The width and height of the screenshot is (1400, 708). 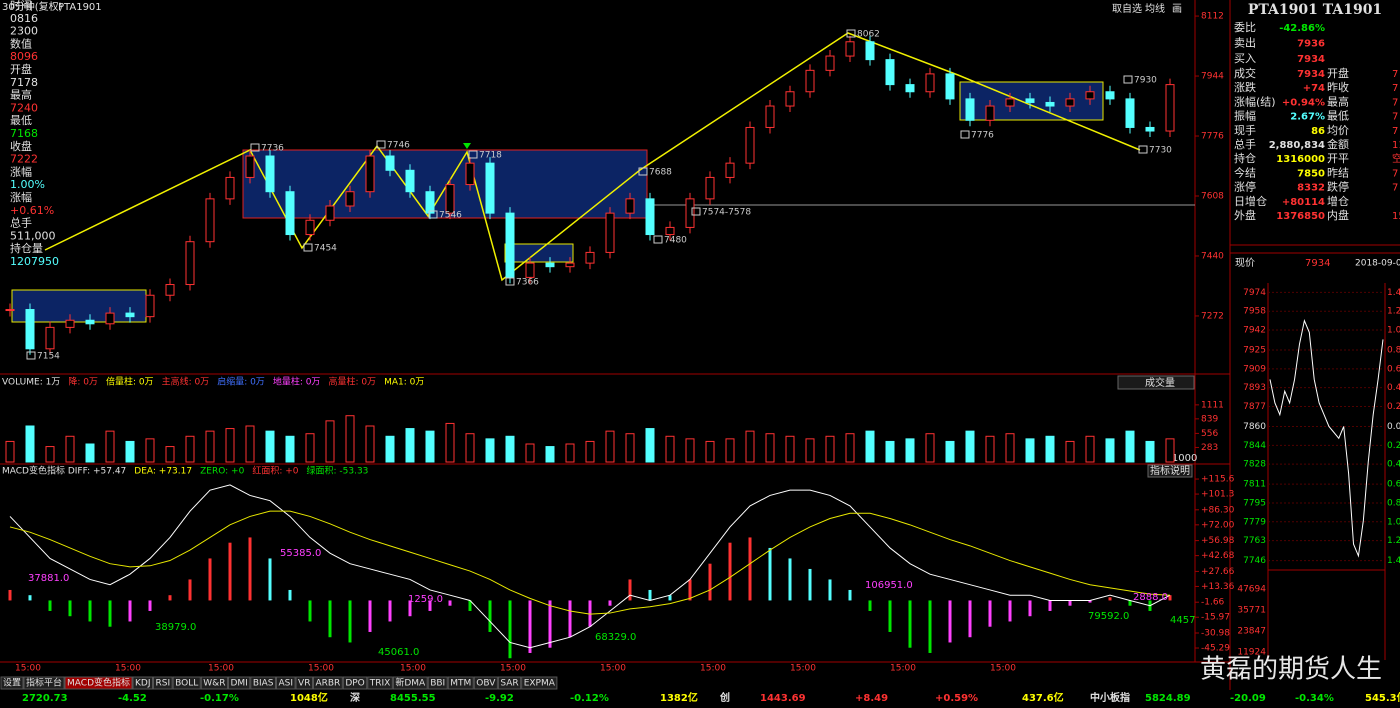 I want to click on intraday-price: 7934, so click(x=1317, y=263).